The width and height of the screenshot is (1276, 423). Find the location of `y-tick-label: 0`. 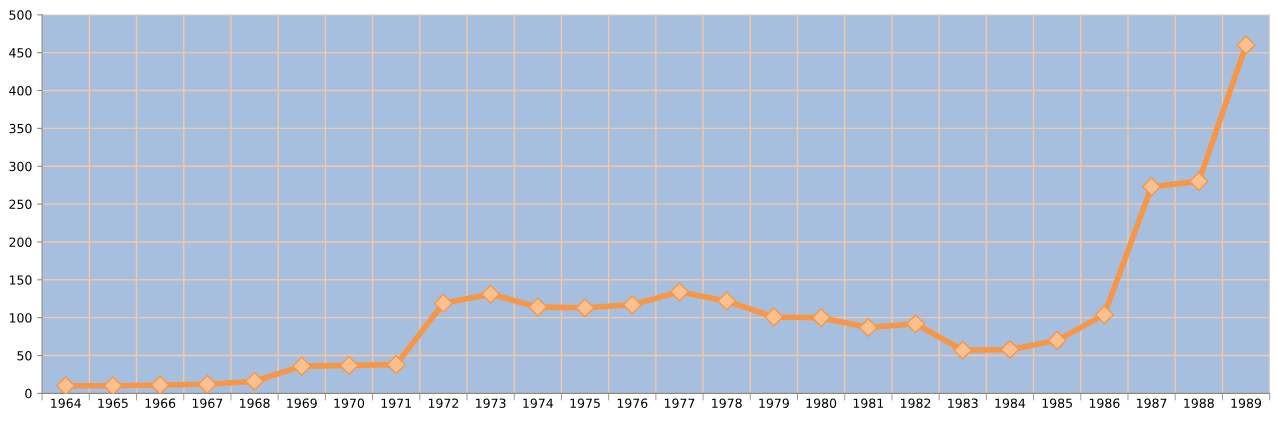

y-tick-label: 0 is located at coordinates (28, 393).